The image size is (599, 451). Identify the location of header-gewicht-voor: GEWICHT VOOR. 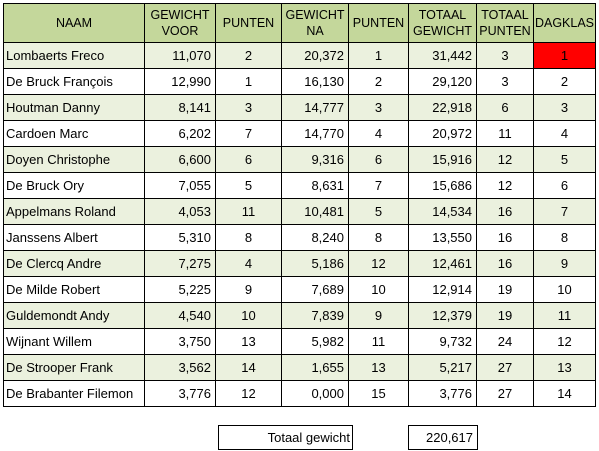
(180, 23).